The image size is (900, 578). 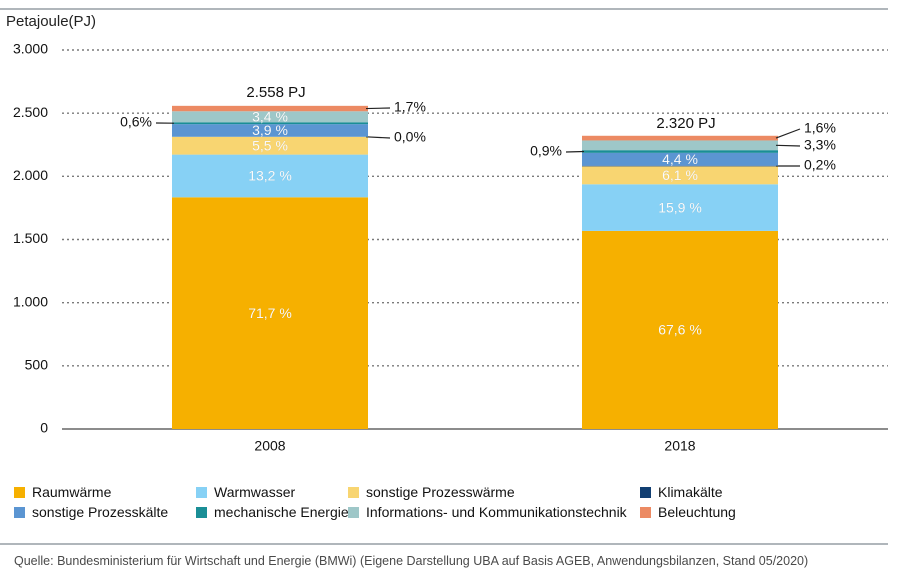 I want to click on data-label: 5,5 %, so click(x=270, y=145).